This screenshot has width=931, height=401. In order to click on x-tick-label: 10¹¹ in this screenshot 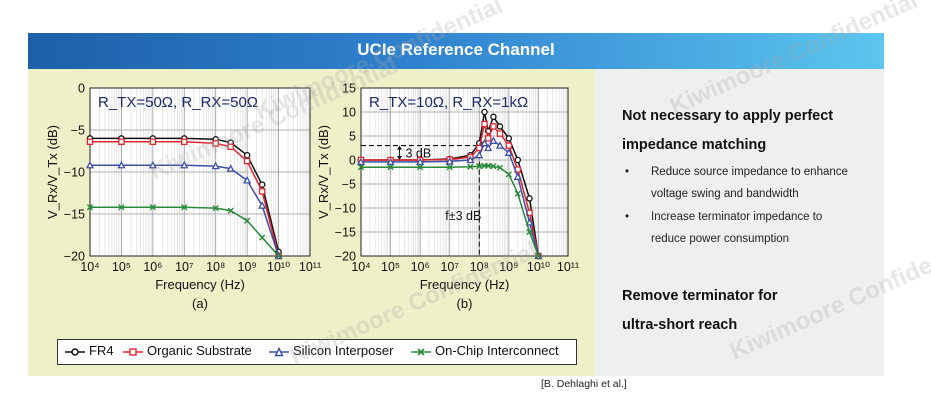, I will do `click(568, 267)`.